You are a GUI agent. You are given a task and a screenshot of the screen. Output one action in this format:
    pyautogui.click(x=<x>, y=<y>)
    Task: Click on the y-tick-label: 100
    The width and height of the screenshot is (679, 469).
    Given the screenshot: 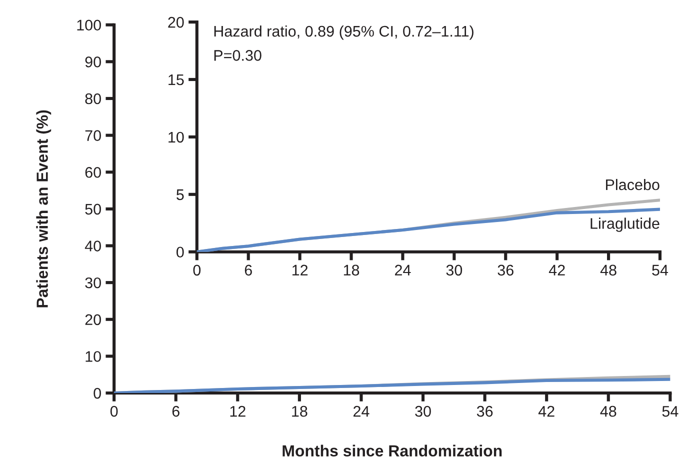 What is the action you would take?
    pyautogui.click(x=89, y=25)
    